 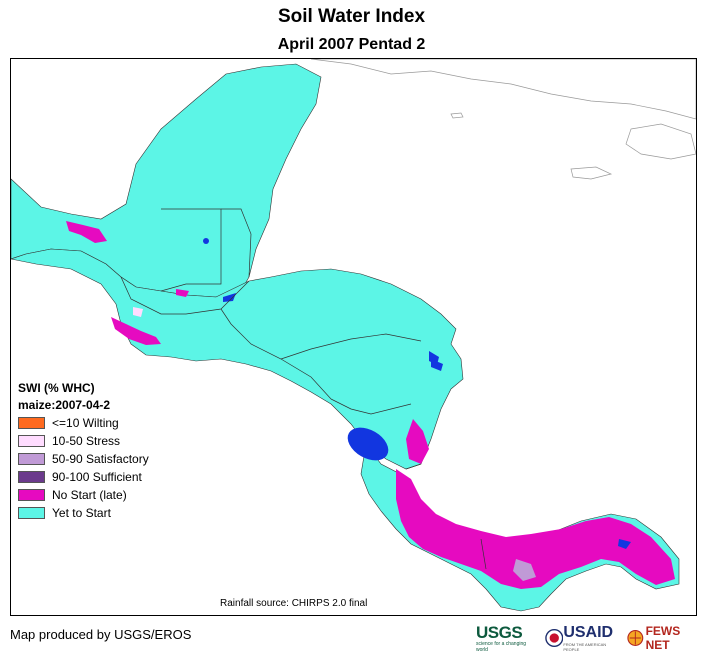 I want to click on land-hispaniola, so click(x=660, y=141).